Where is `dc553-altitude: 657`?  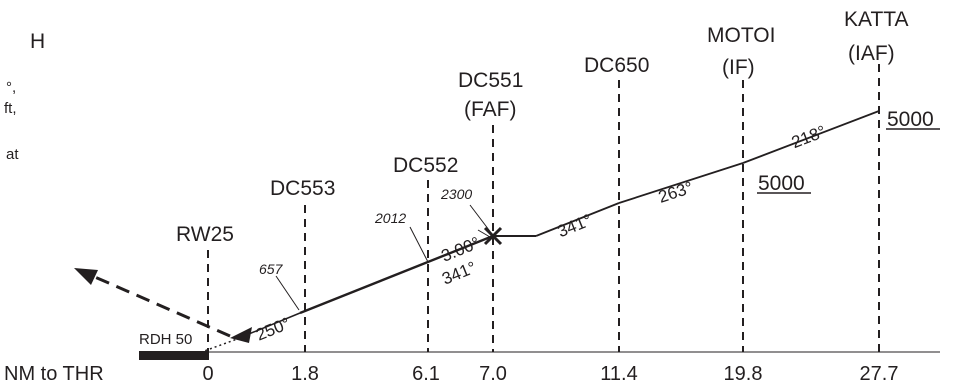 dc553-altitude: 657 is located at coordinates (271, 269).